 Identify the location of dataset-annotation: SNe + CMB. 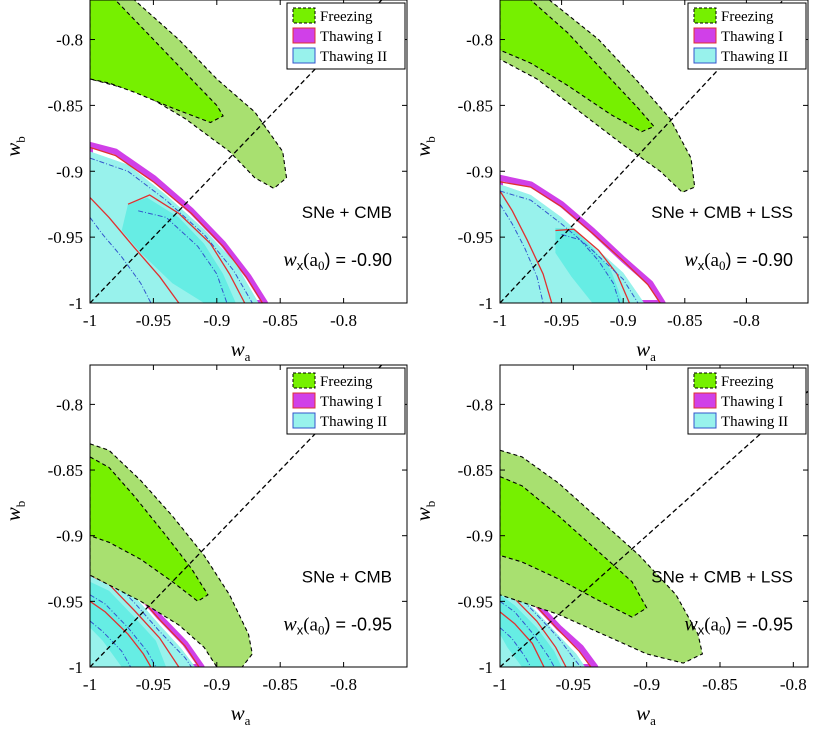
(347, 576).